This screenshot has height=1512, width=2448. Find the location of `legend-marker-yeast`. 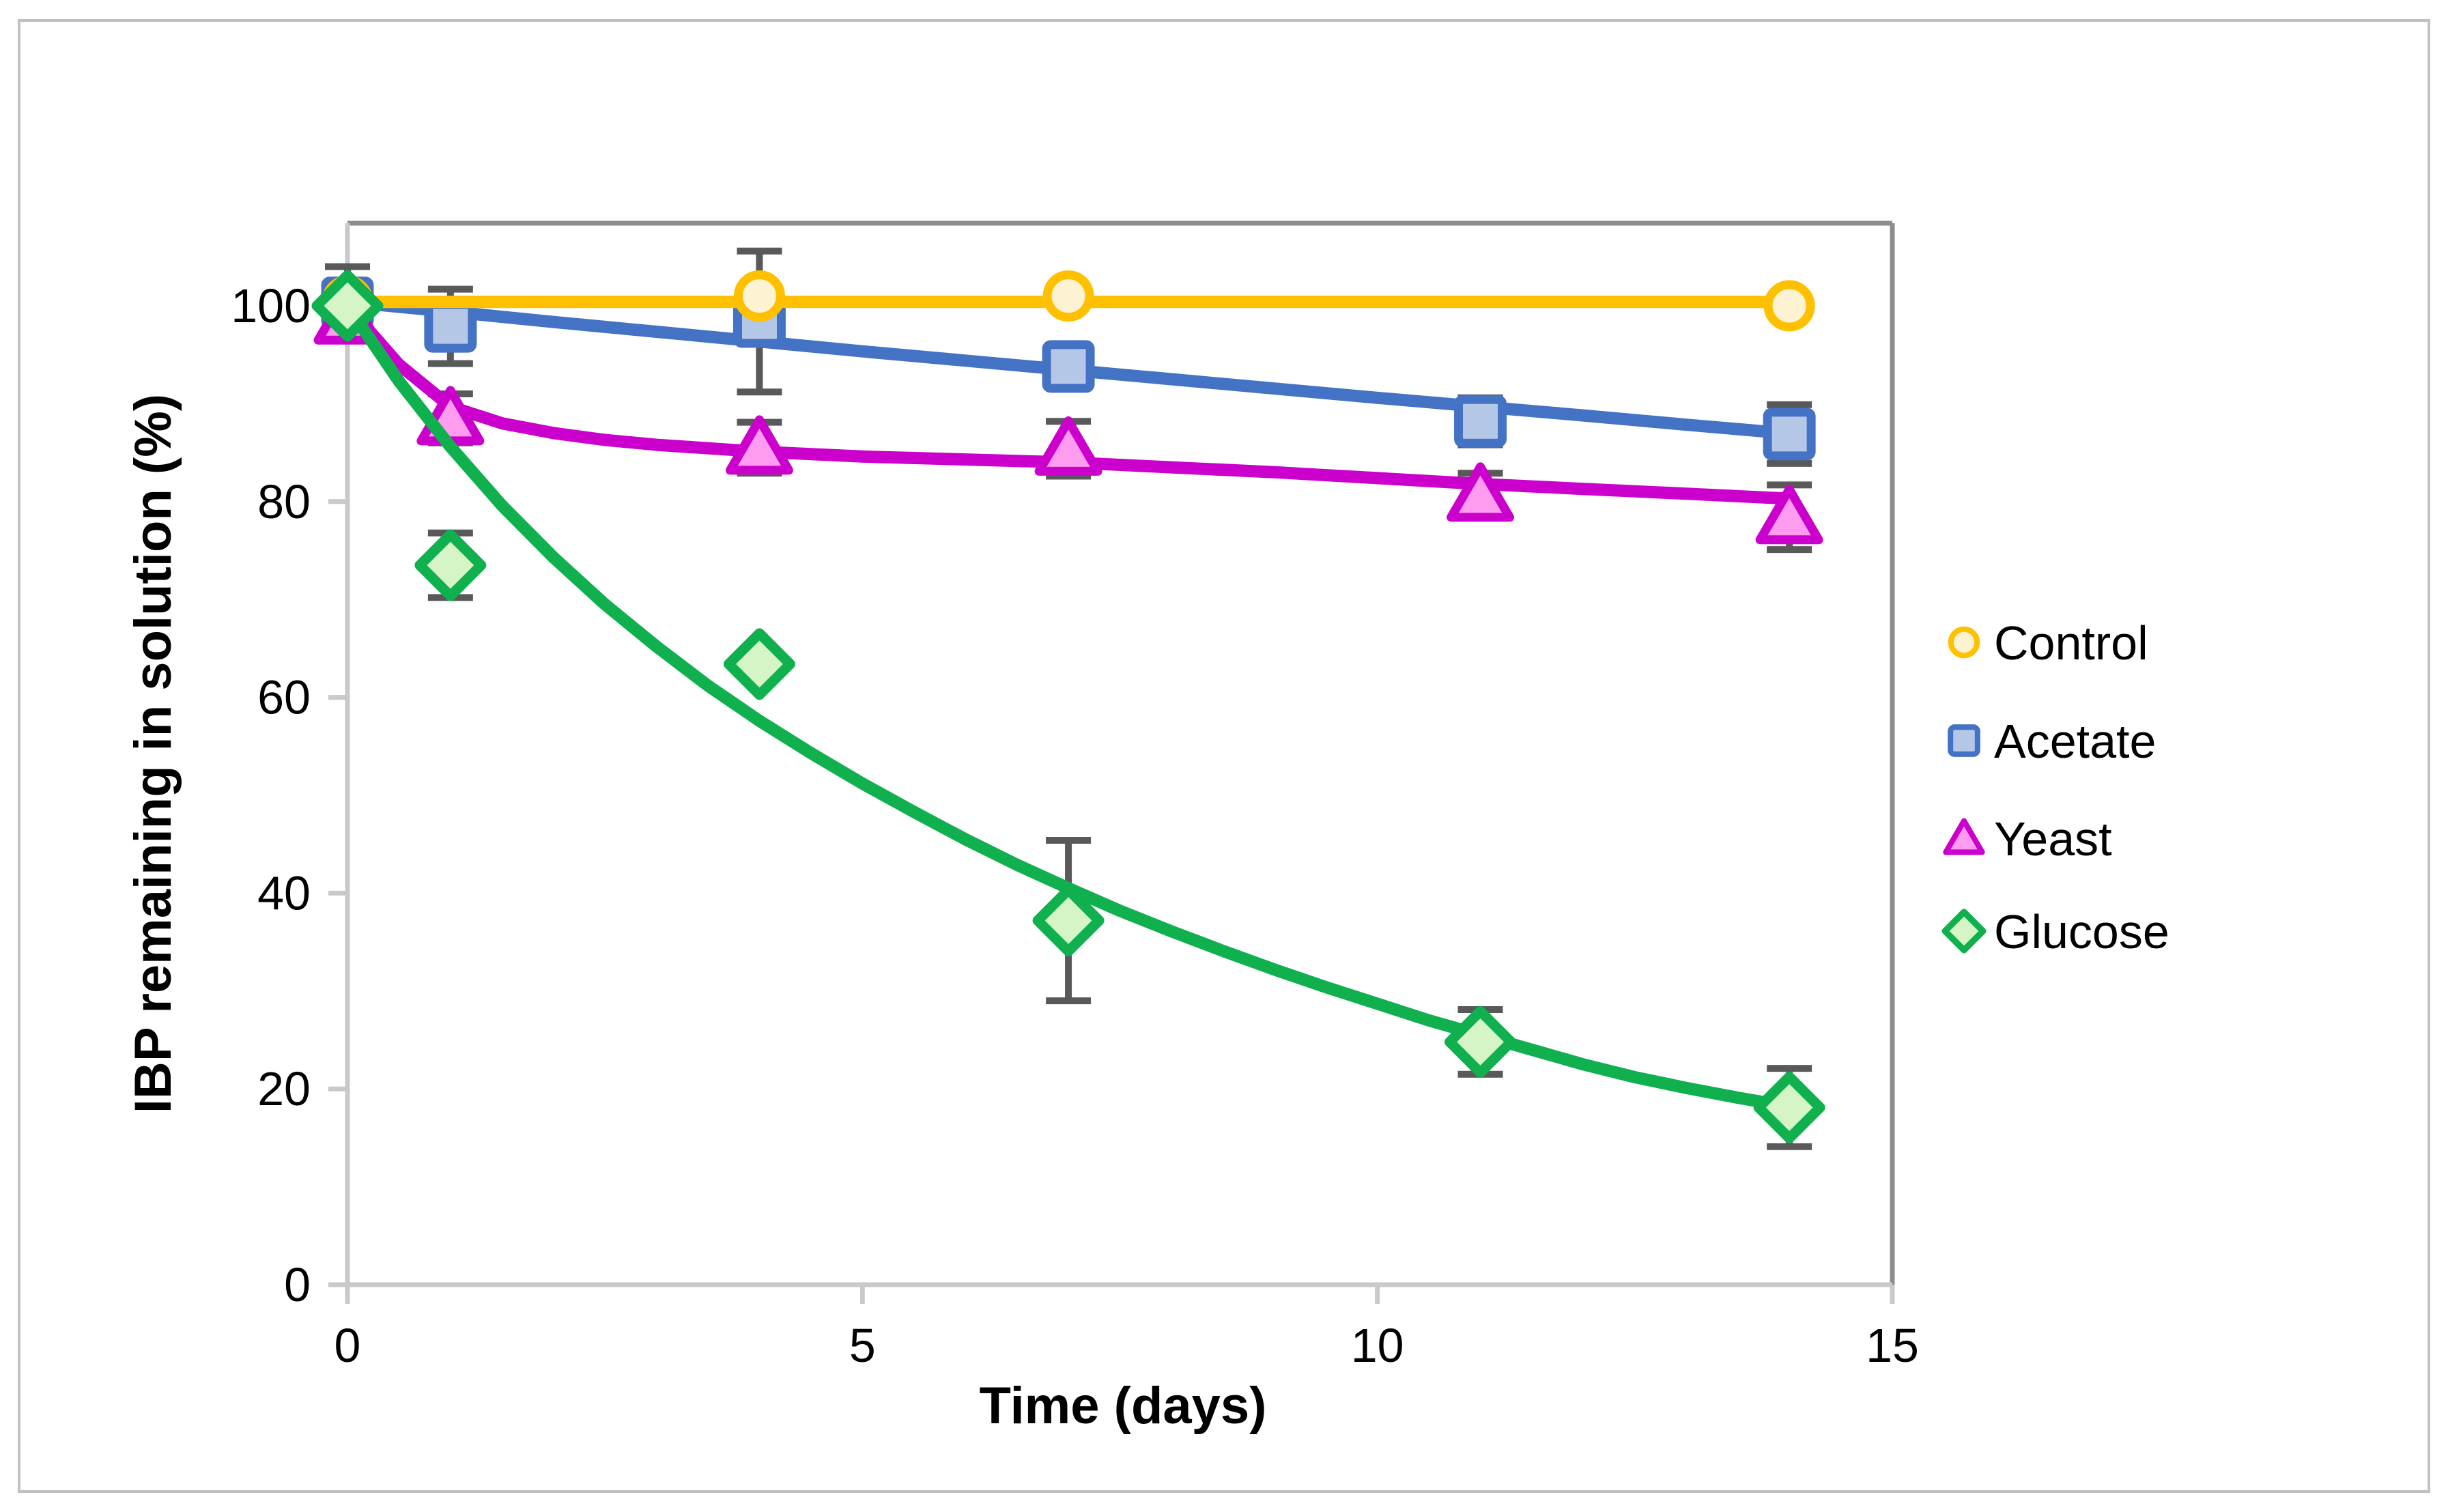

legend-marker-yeast is located at coordinates (1964, 837).